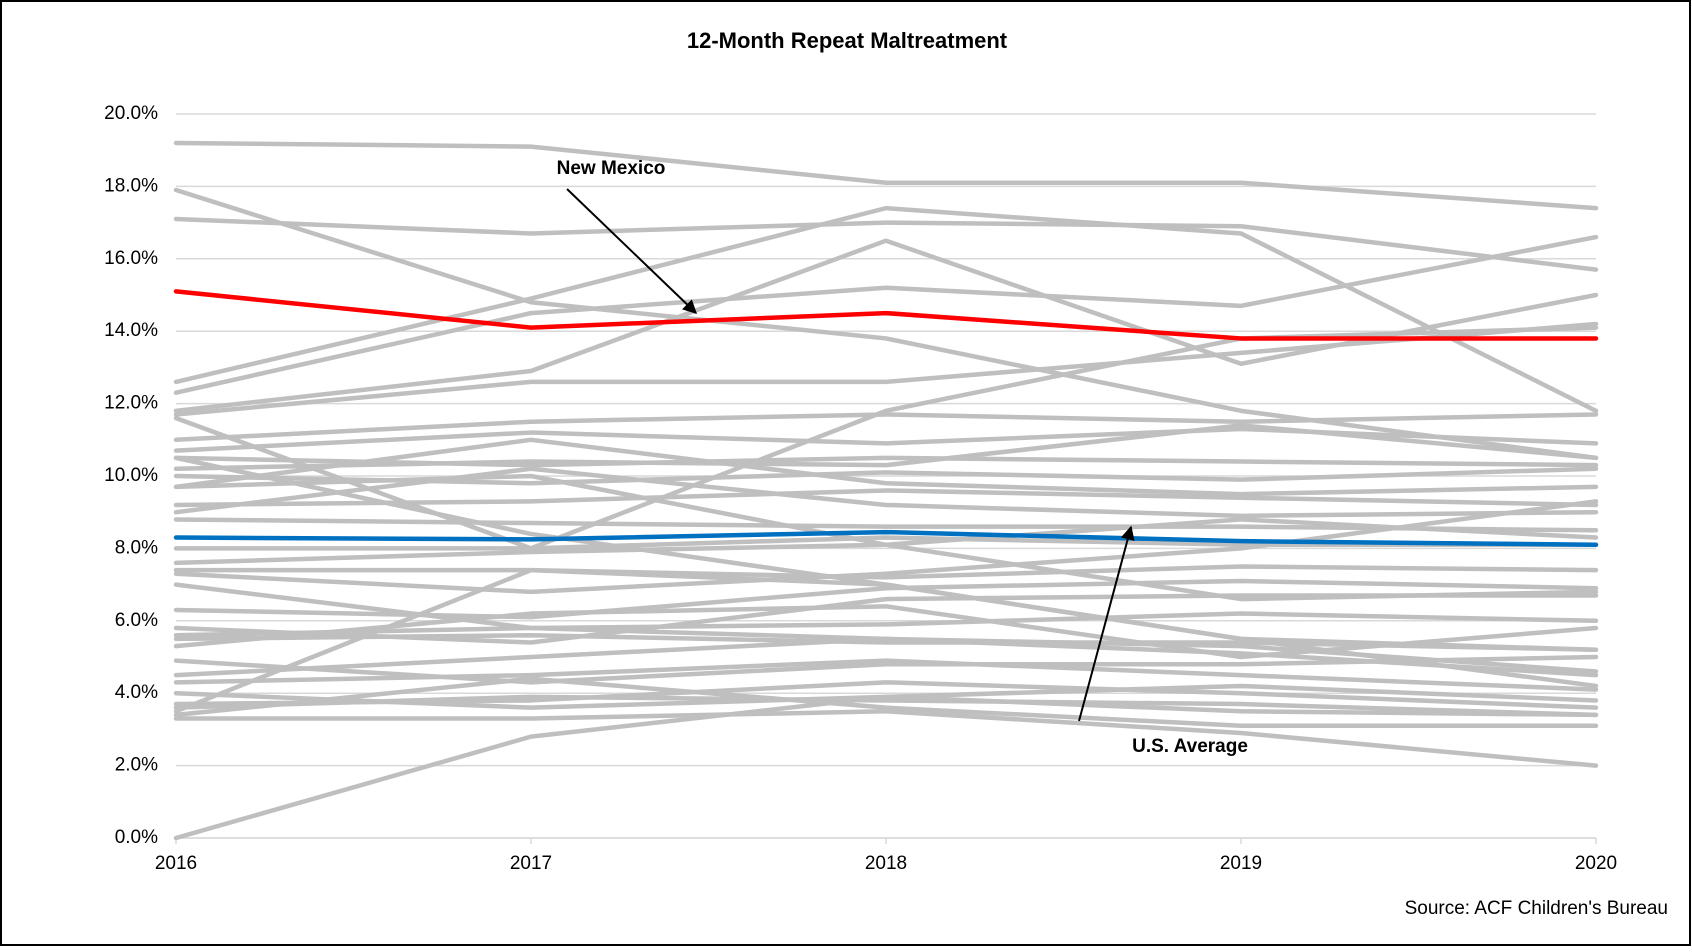 The width and height of the screenshot is (1692, 952). What do you see at coordinates (131, 258) in the screenshot?
I see `y-tick-label: 16.0%` at bounding box center [131, 258].